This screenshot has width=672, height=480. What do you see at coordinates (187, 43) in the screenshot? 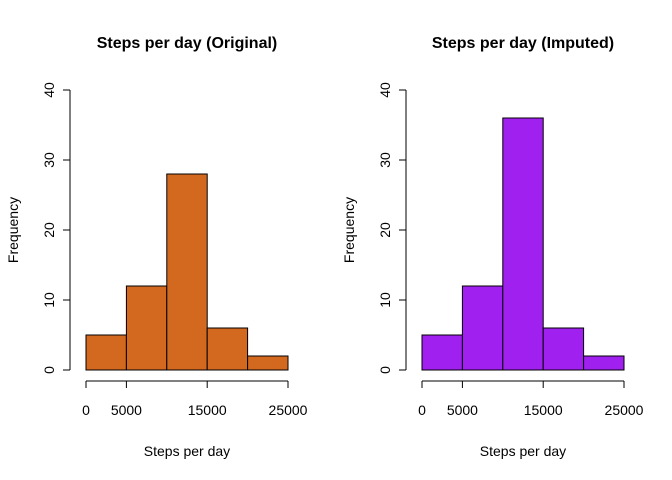
I see `chart-title: Steps per day (Original)` at bounding box center [187, 43].